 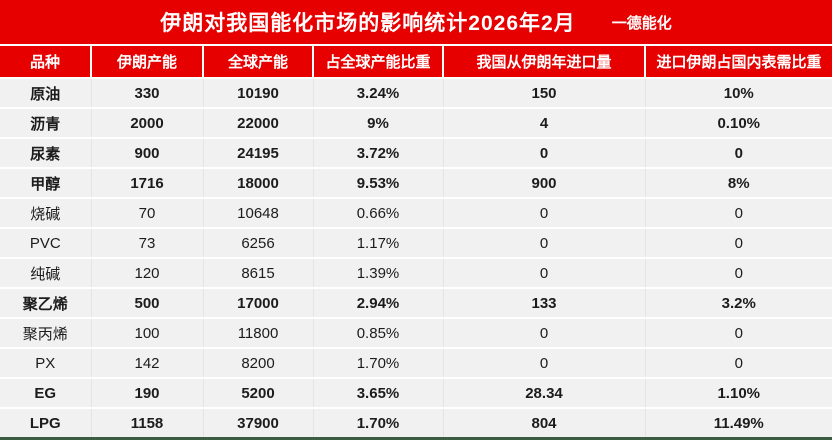 I want to click on value-cell: 500, so click(x=146, y=302).